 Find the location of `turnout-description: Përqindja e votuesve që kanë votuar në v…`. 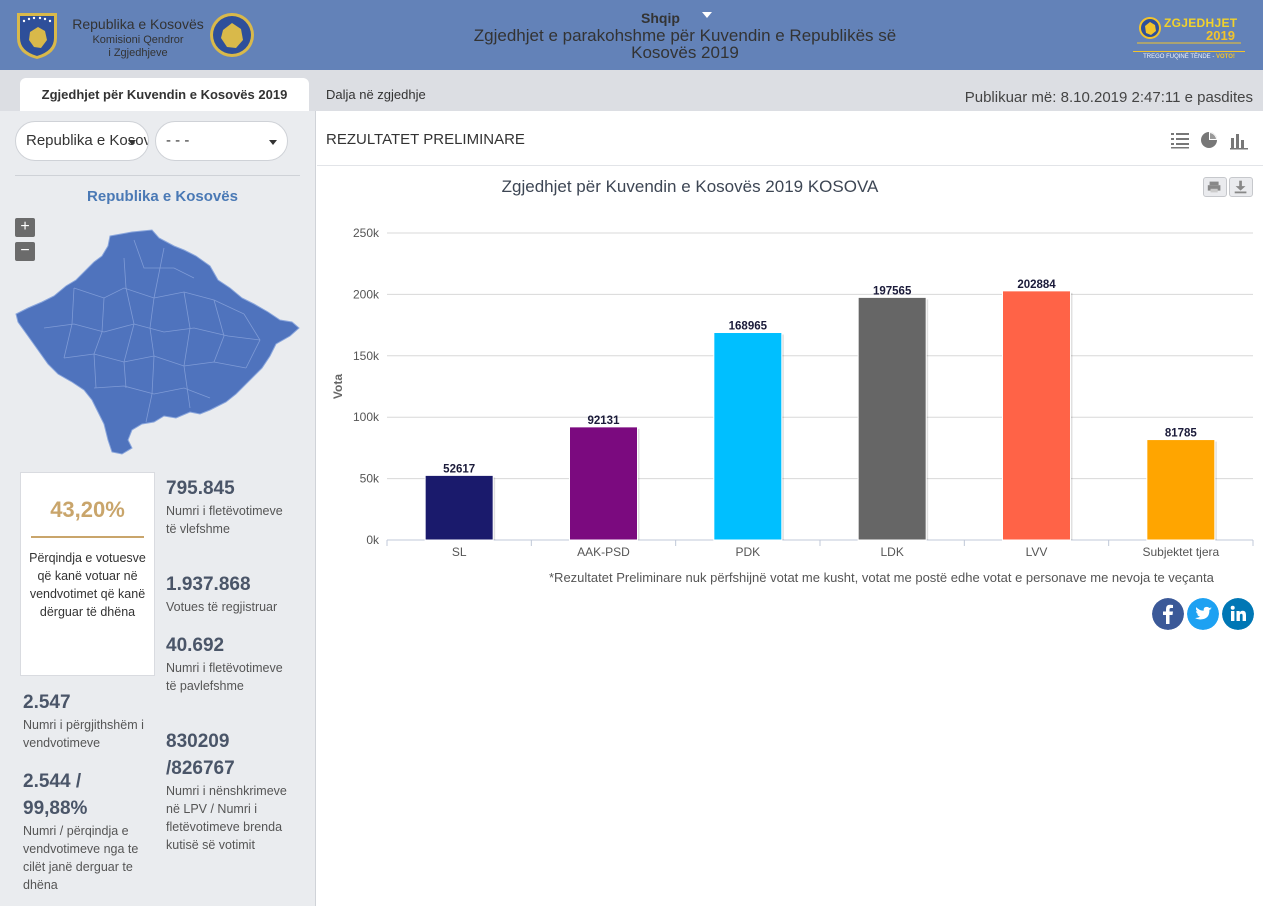

turnout-description: Përqindja e votuesve që kanë votuar në v… is located at coordinates (87, 585).